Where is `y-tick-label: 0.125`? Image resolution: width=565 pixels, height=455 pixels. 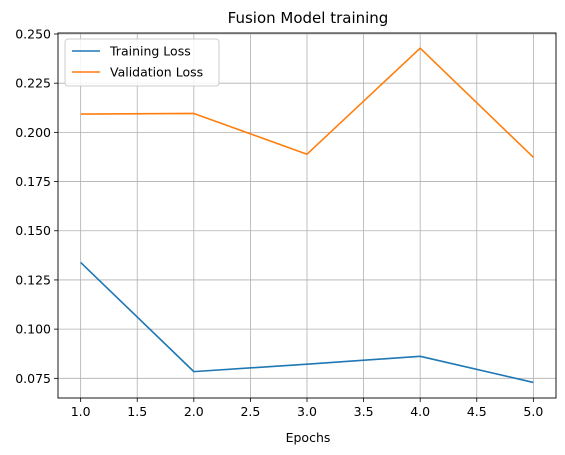
y-tick-label: 0.125 is located at coordinates (33, 279).